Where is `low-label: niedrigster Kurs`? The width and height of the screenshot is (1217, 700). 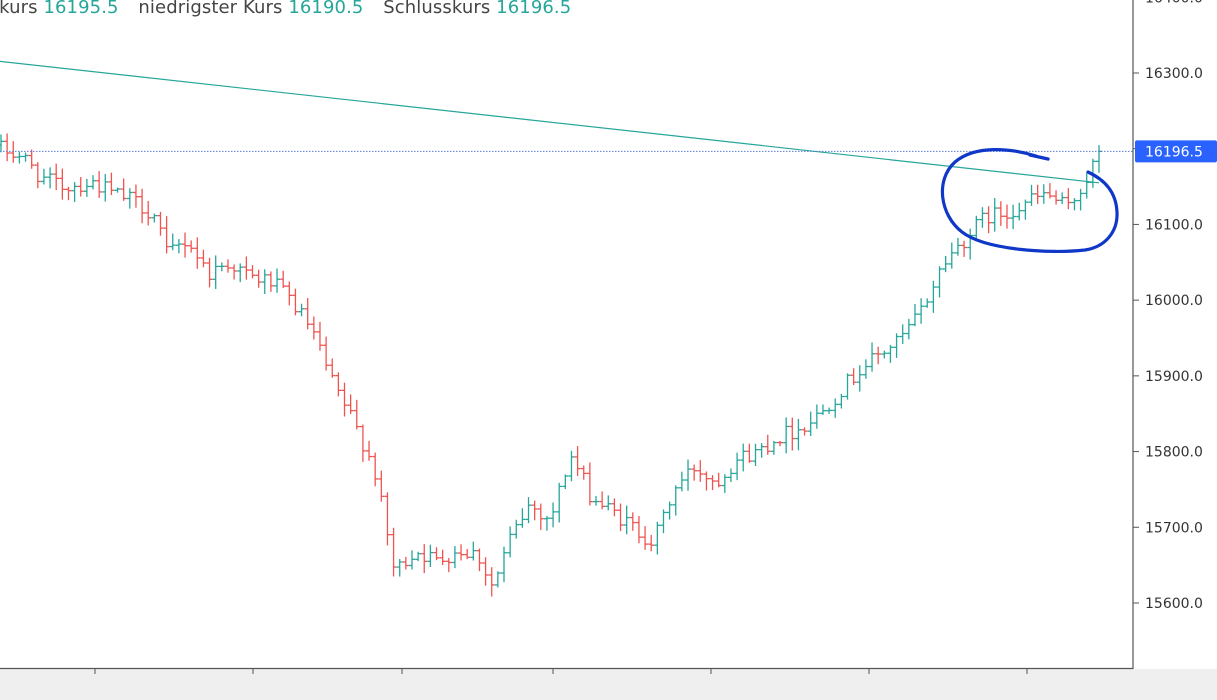
low-label: niedrigster Kurs is located at coordinates (210, 9).